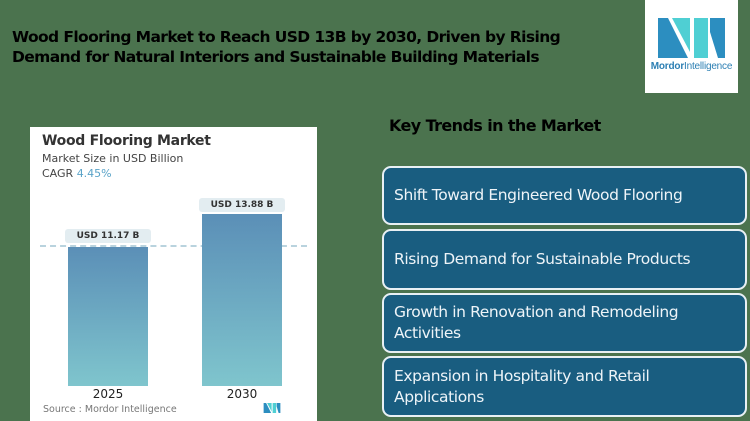 The width and height of the screenshot is (750, 421). Describe the element at coordinates (495, 125) in the screenshot. I see `key-trends-title: Key Trends in the Market` at that location.